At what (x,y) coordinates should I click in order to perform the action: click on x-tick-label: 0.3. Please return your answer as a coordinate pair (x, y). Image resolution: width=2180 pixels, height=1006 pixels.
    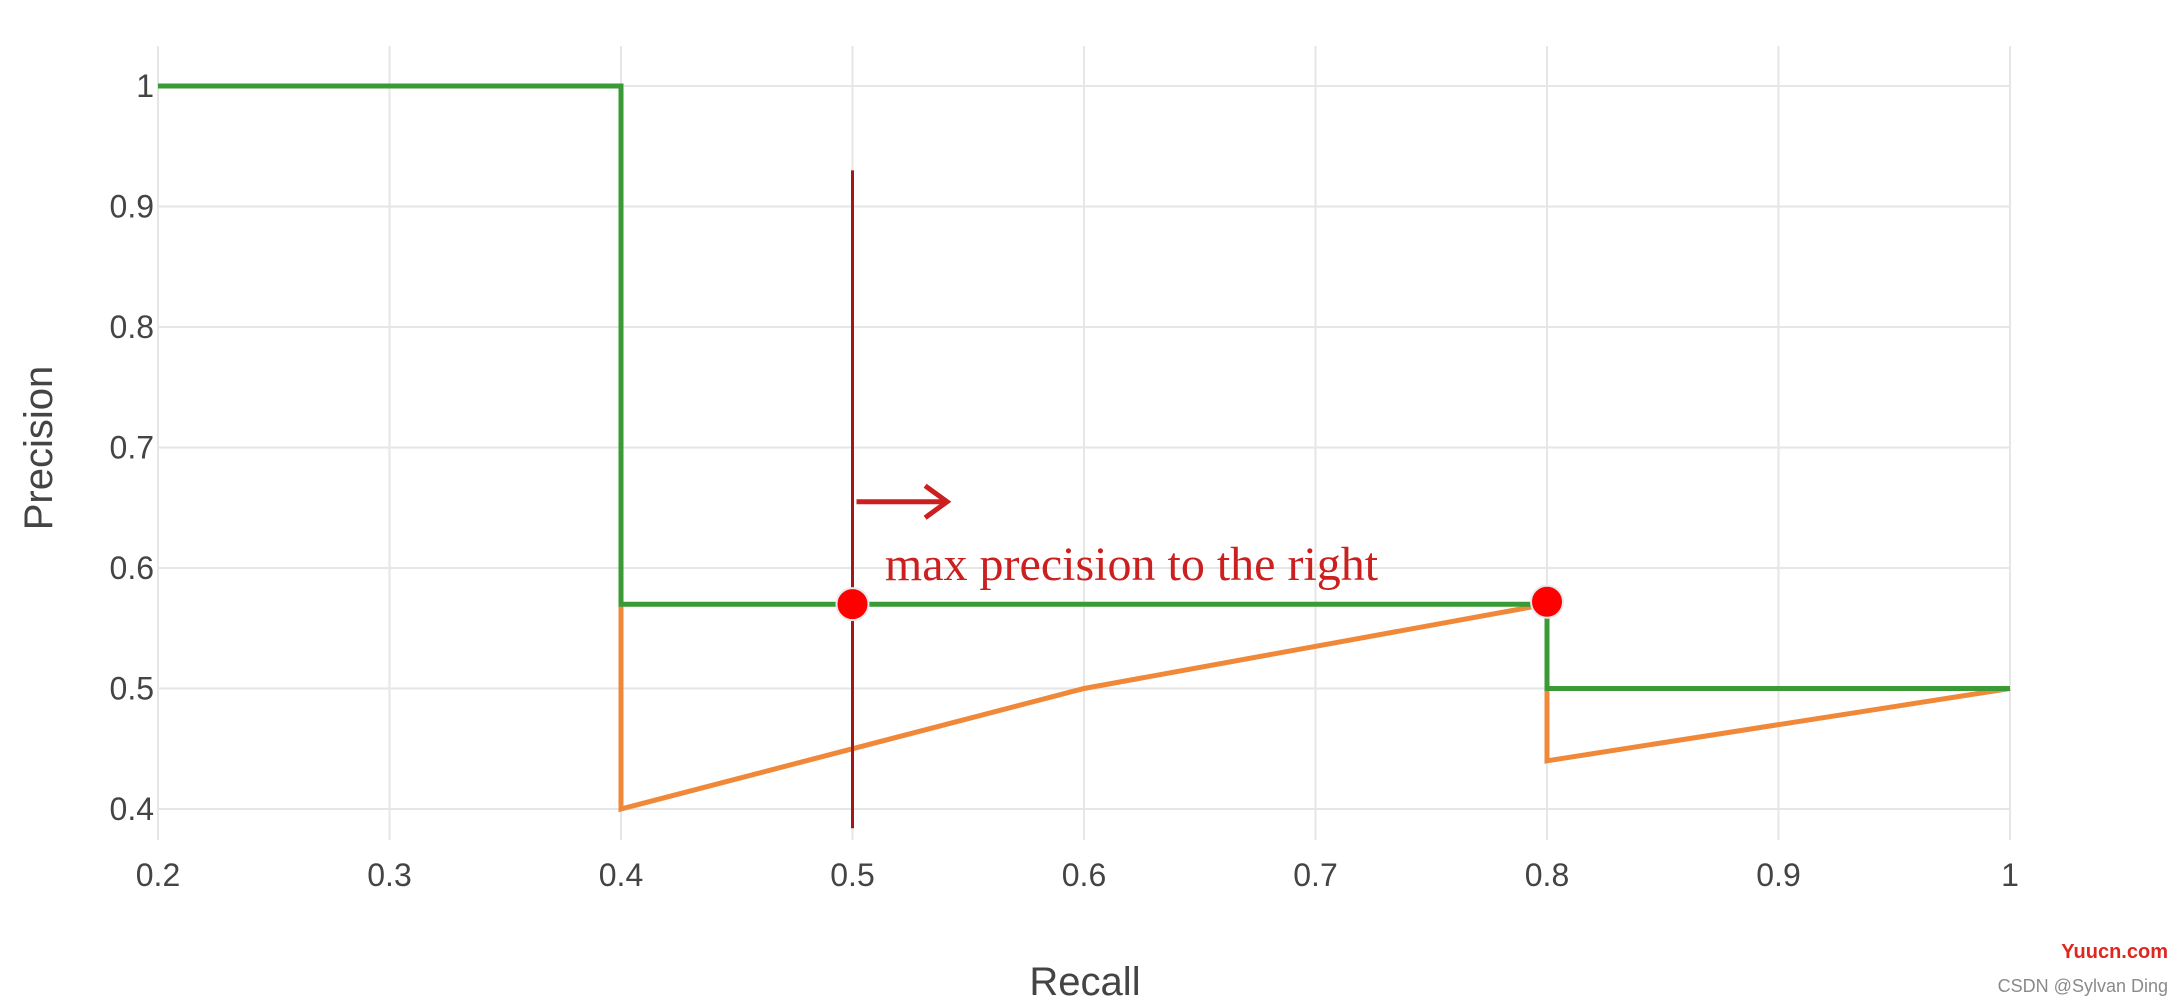
    Looking at the image, I should click on (389, 875).